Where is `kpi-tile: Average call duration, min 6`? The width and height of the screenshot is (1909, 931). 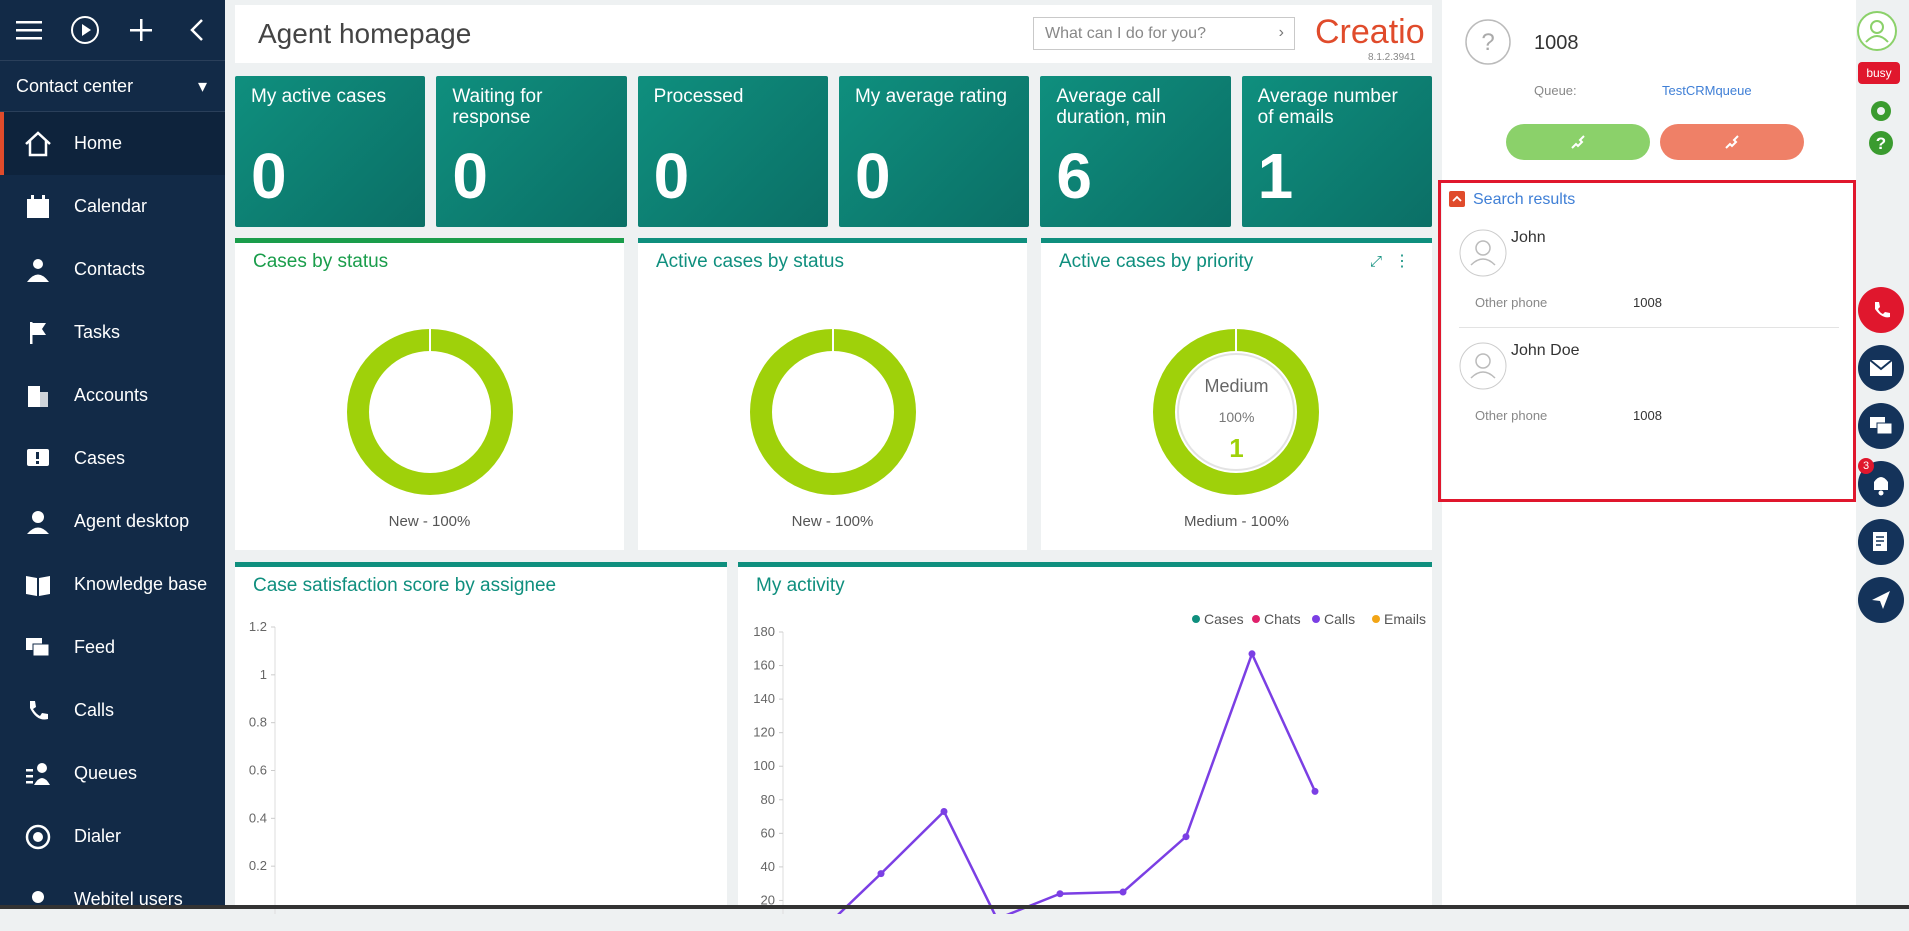 kpi-tile: Average call duration, min 6 is located at coordinates (1135, 151).